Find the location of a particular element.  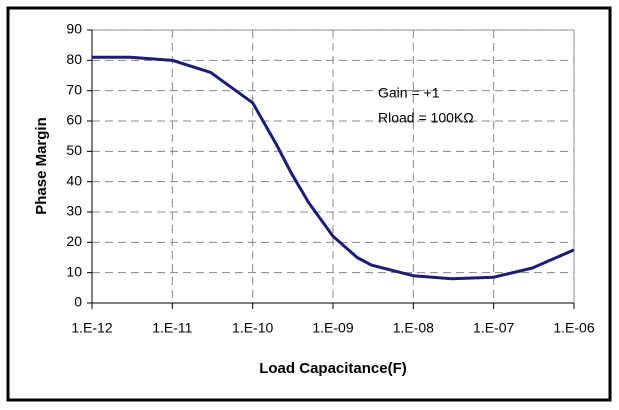

y-tick-label: 30 is located at coordinates (74, 211).